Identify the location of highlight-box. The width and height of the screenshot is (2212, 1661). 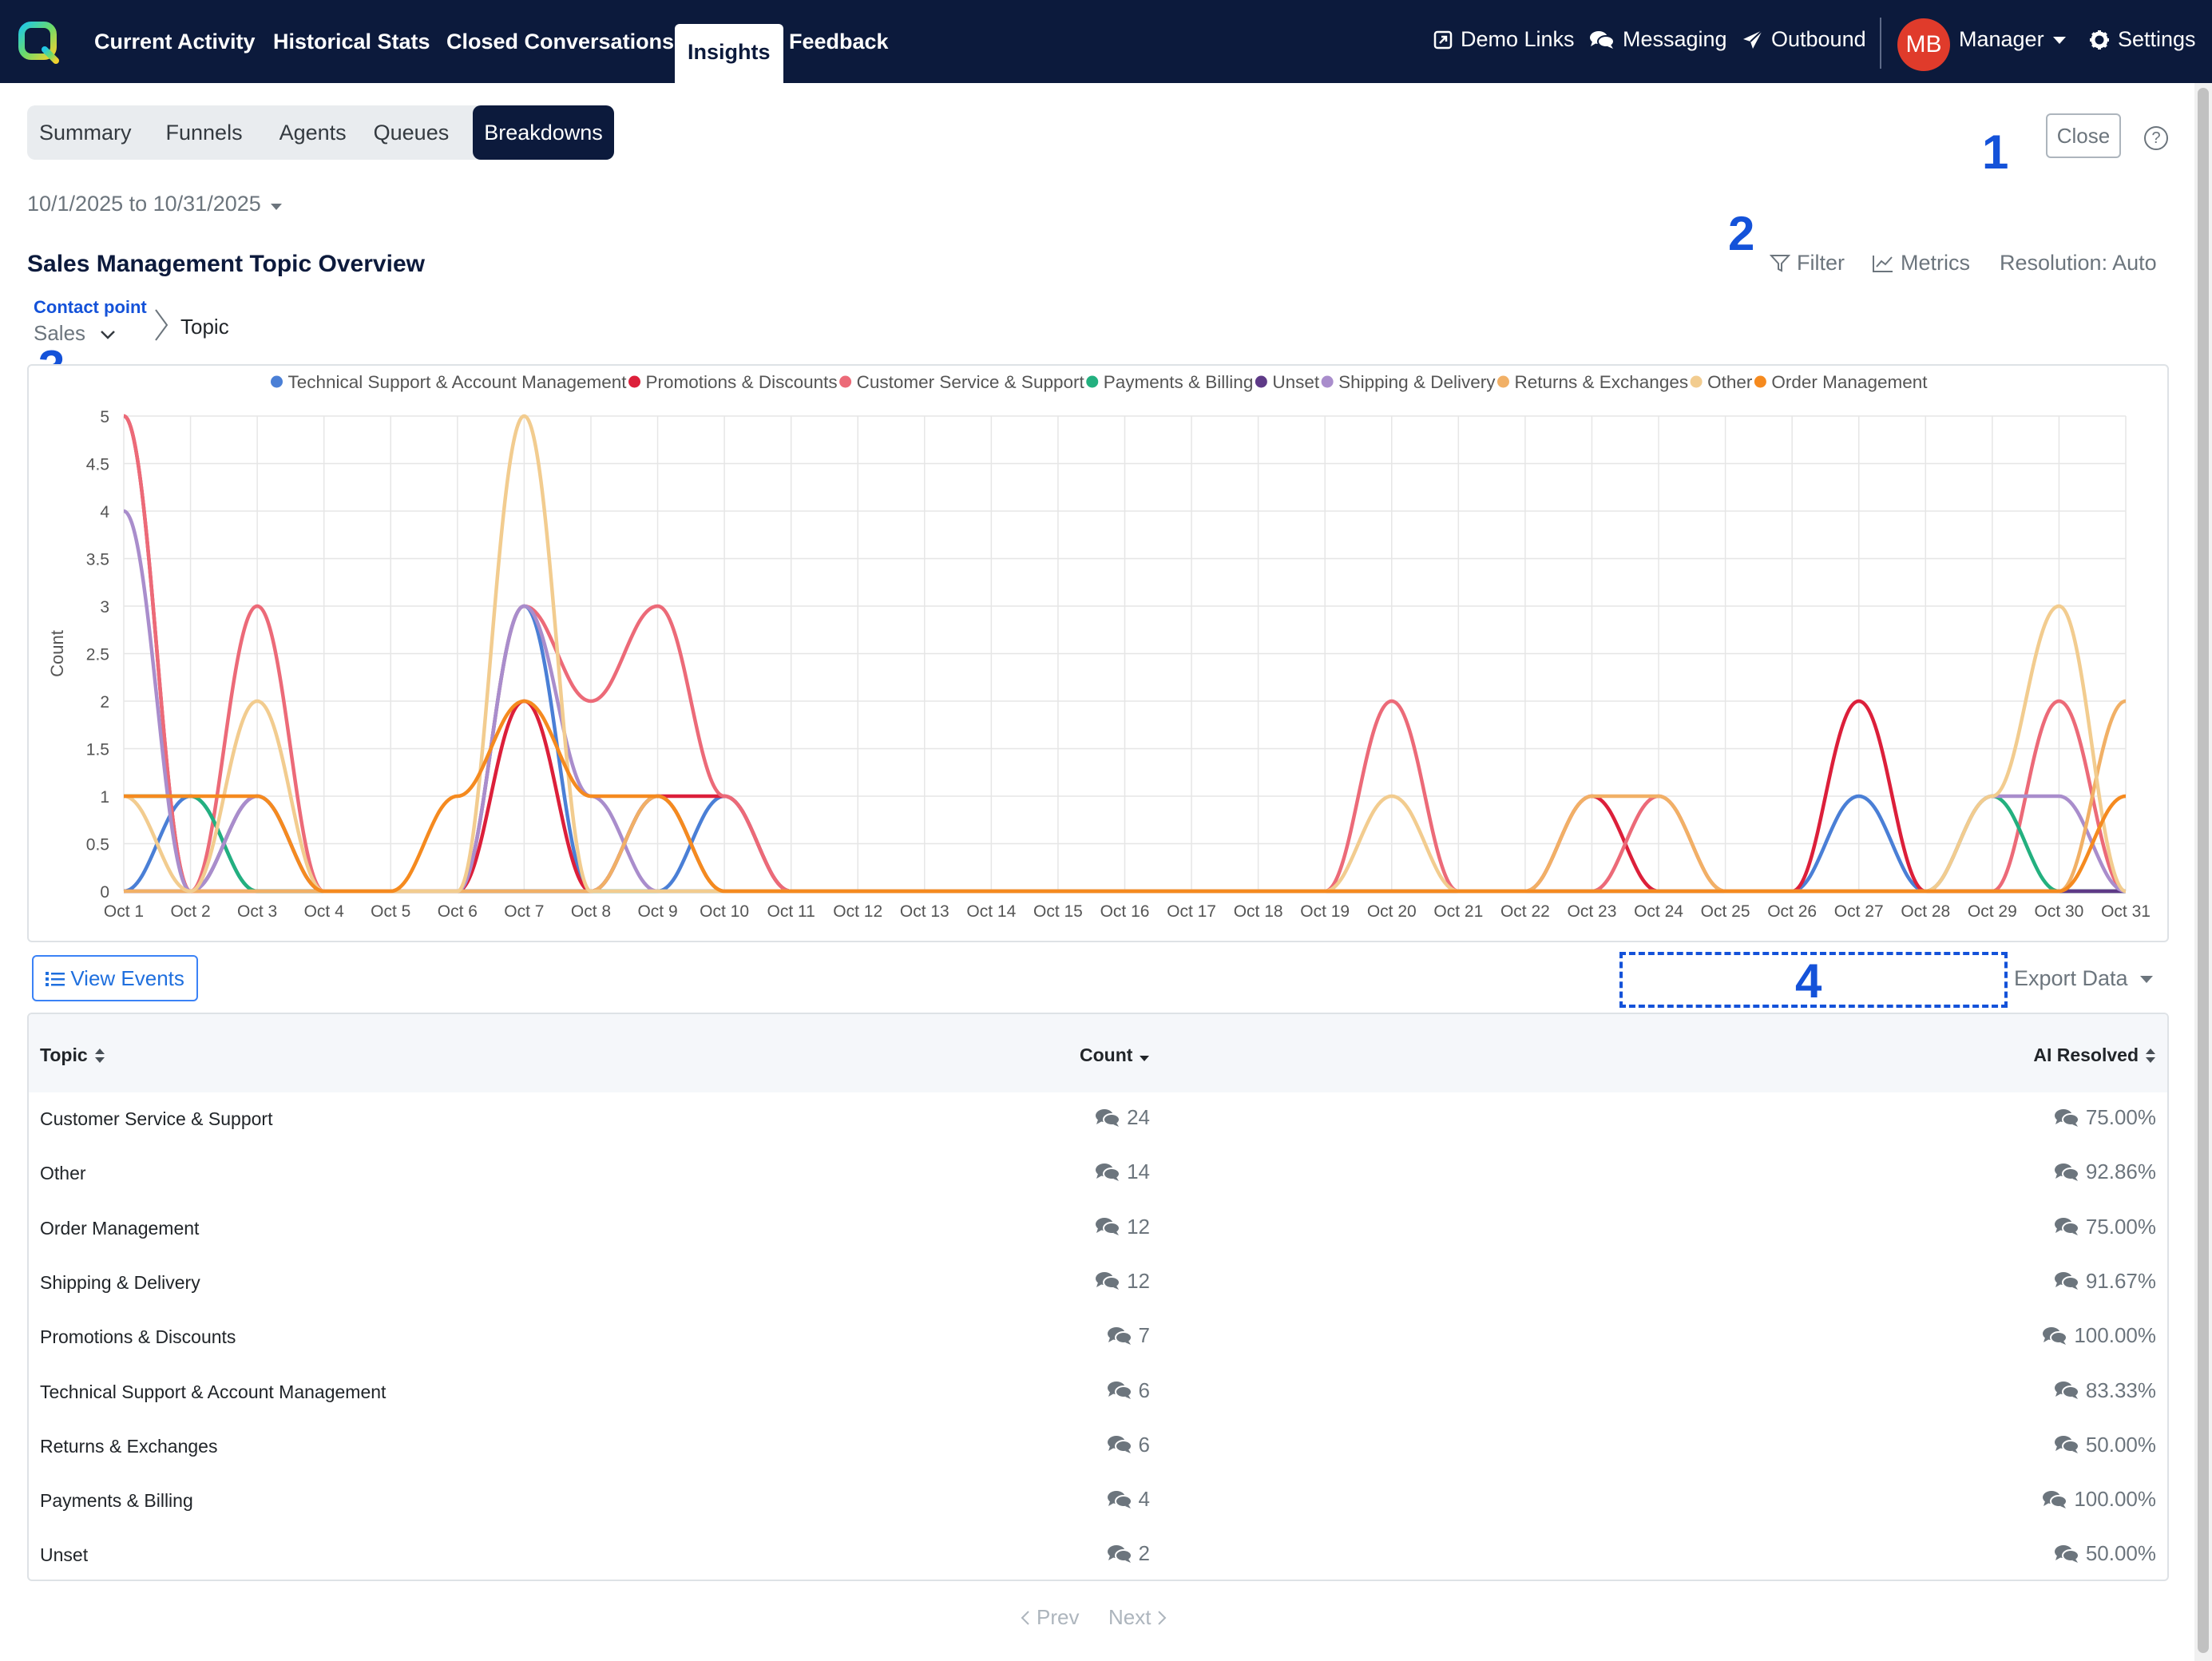
(1813, 980).